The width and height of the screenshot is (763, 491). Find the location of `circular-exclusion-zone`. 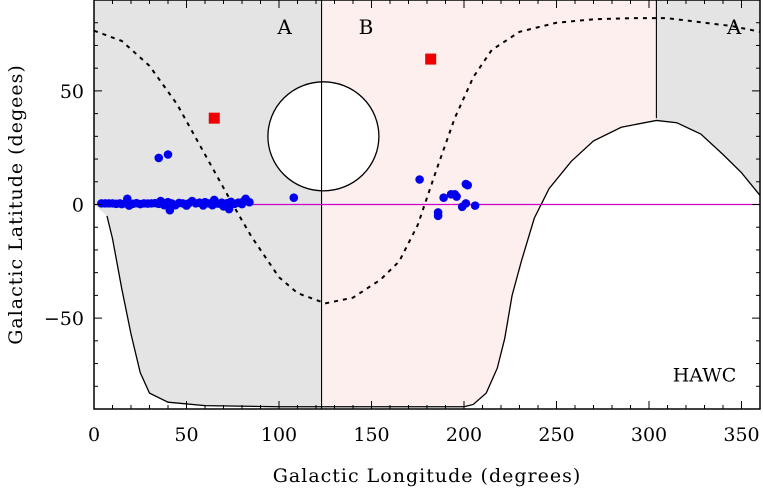

circular-exclusion-zone is located at coordinates (323, 136).